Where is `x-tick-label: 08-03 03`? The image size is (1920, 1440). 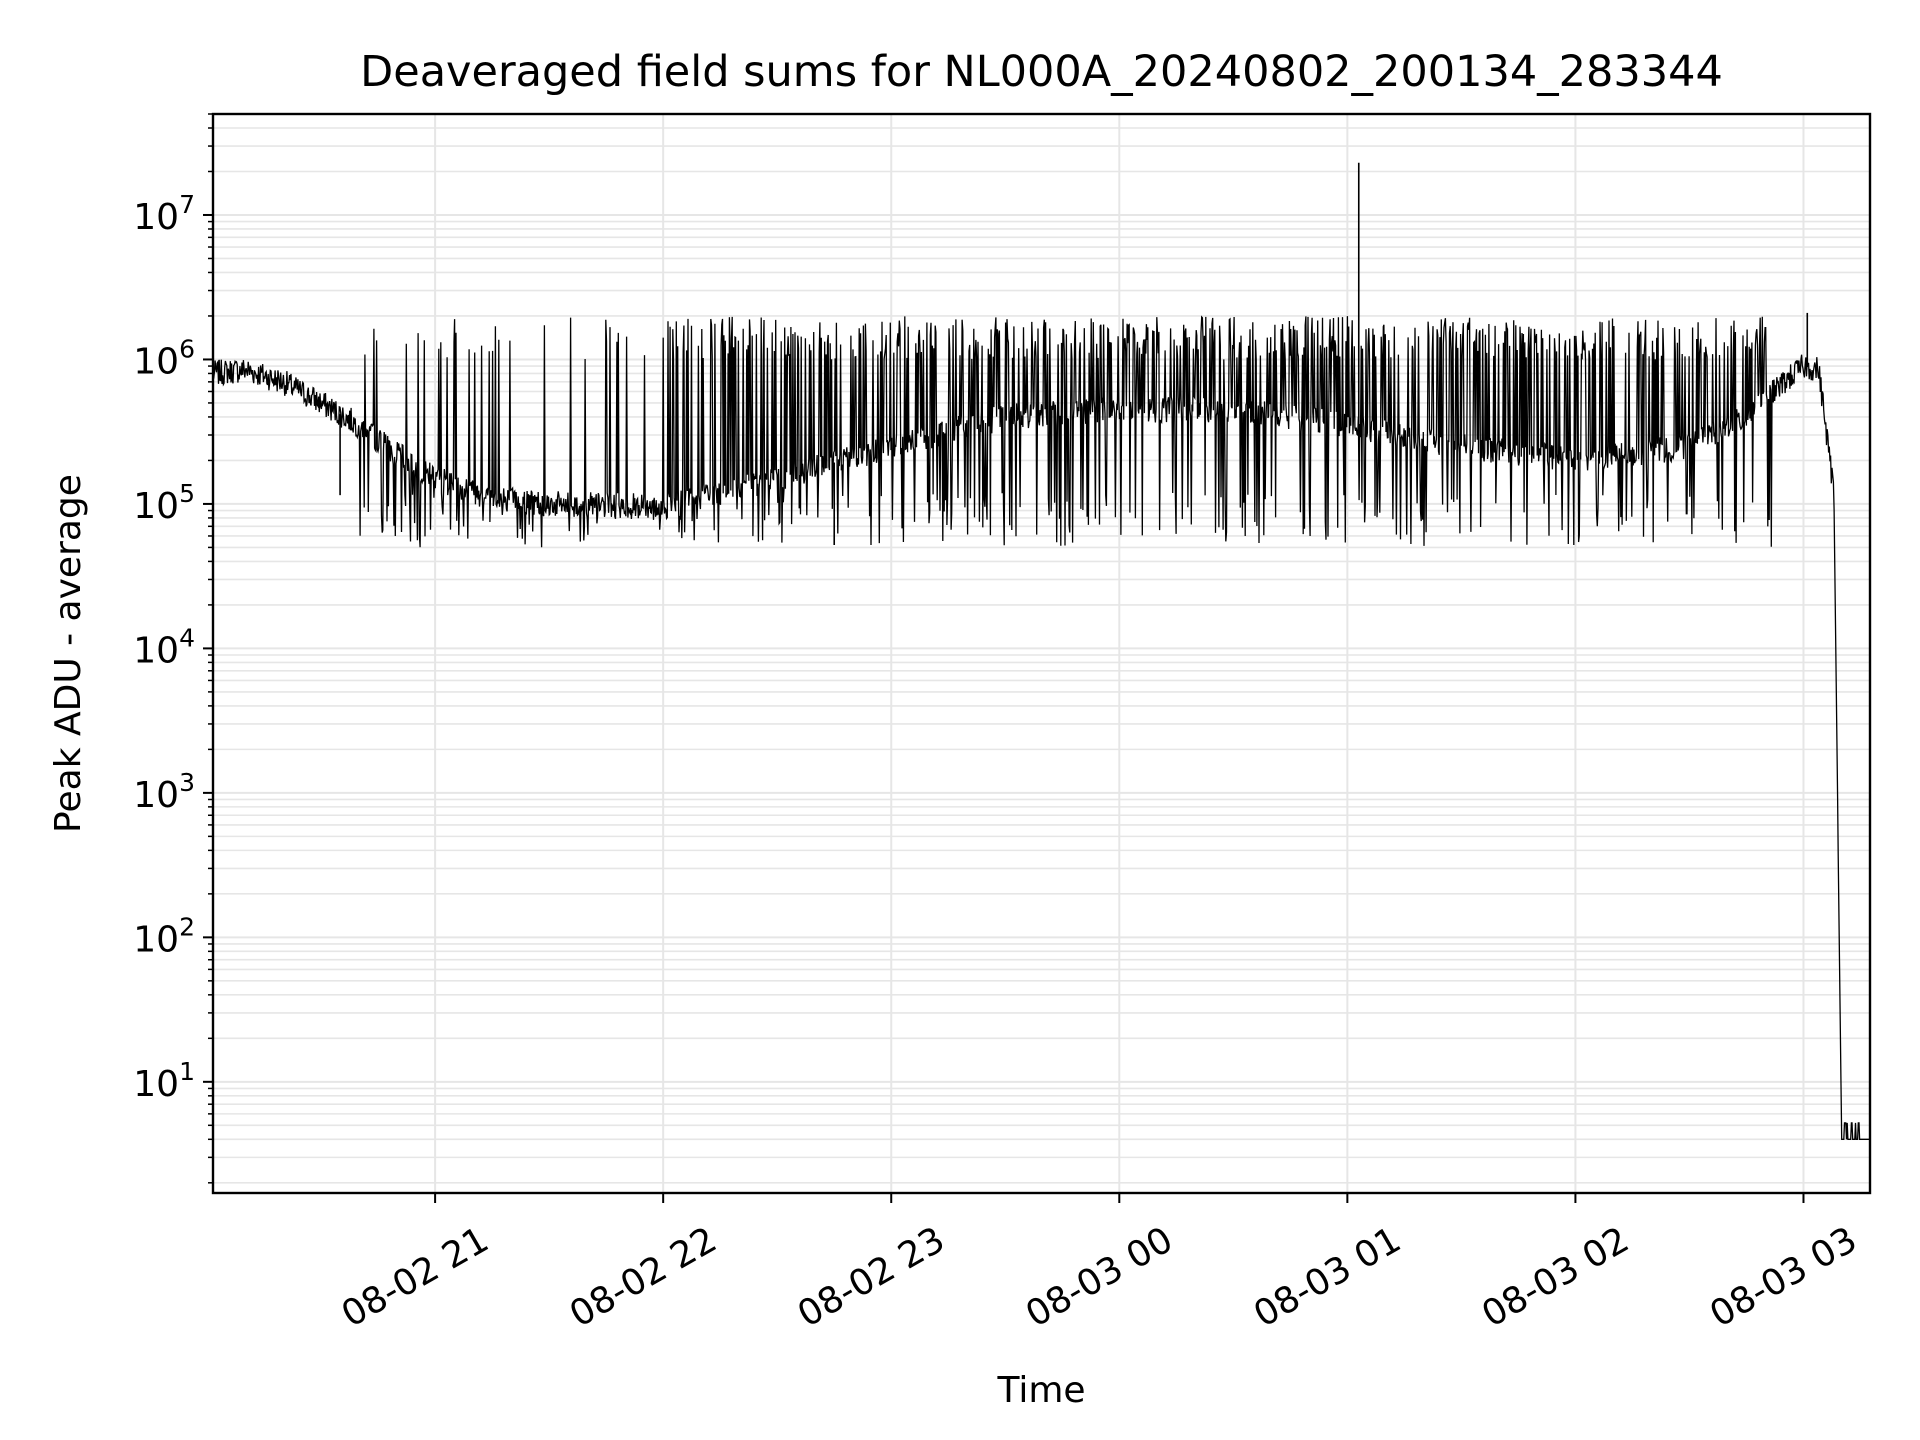 x-tick-label: 08-03 03 is located at coordinates (1783, 1277).